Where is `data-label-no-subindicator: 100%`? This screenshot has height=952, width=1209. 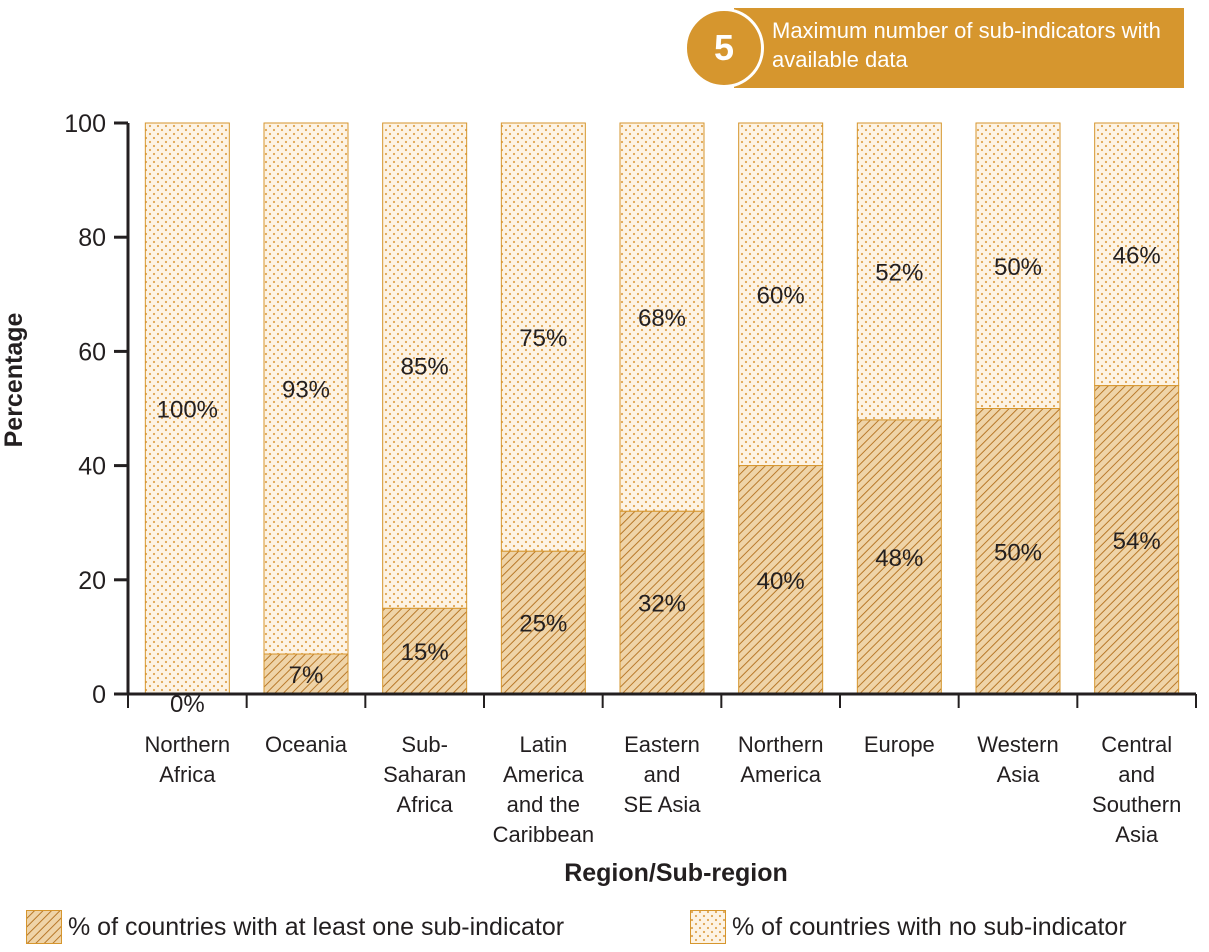
data-label-no-subindicator: 100% is located at coordinates (187, 410).